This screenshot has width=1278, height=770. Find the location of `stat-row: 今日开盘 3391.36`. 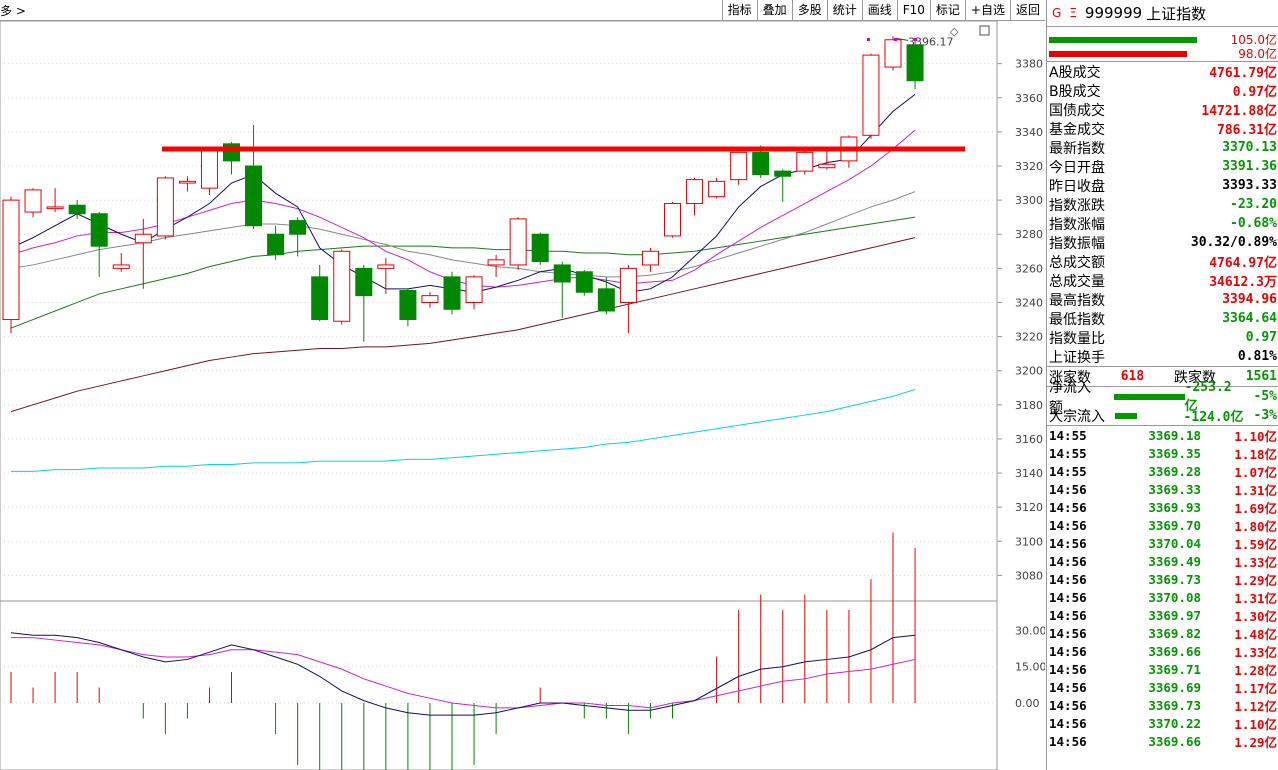

stat-row: 今日开盘 3391.36 is located at coordinates (1162, 166).